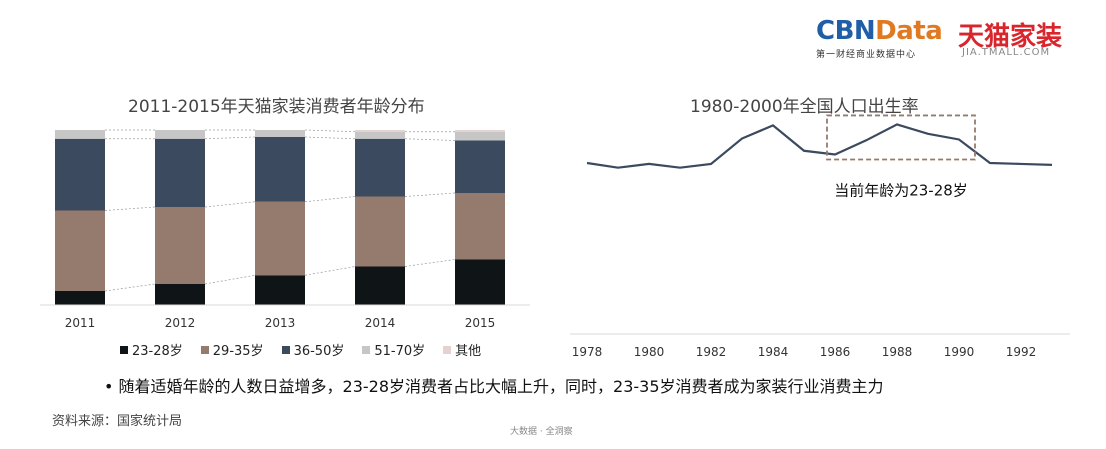  I want to click on bar-segment-2013-23-28岁, so click(280, 290).